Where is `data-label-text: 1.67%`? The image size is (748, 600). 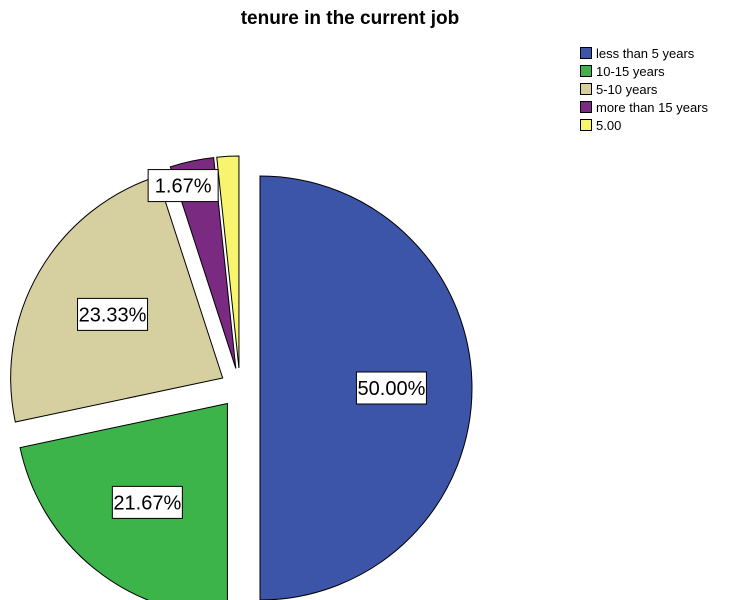
data-label-text: 1.67% is located at coordinates (183, 187).